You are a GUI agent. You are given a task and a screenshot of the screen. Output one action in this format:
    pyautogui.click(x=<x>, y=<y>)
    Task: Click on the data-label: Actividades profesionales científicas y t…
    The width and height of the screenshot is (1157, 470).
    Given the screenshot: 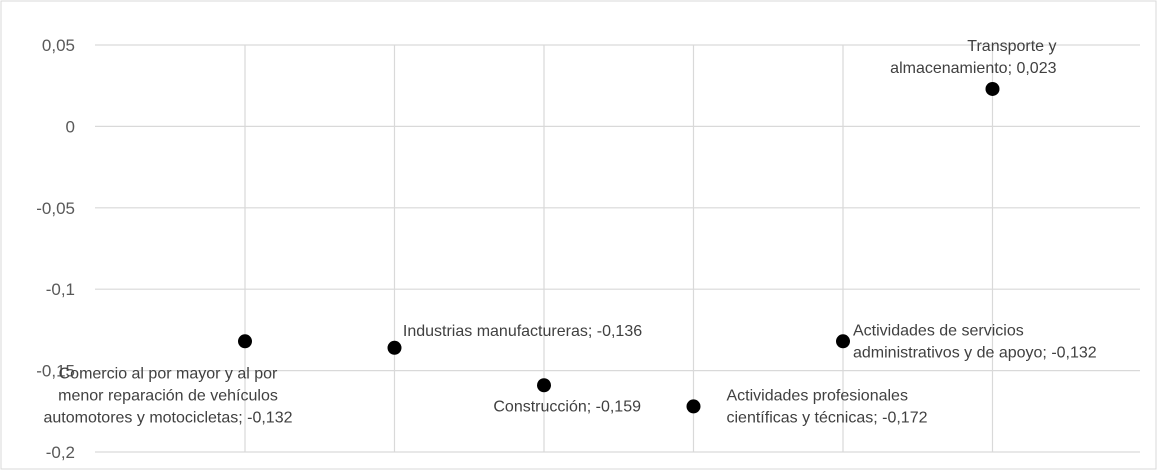 What is the action you would take?
    pyautogui.click(x=827, y=406)
    